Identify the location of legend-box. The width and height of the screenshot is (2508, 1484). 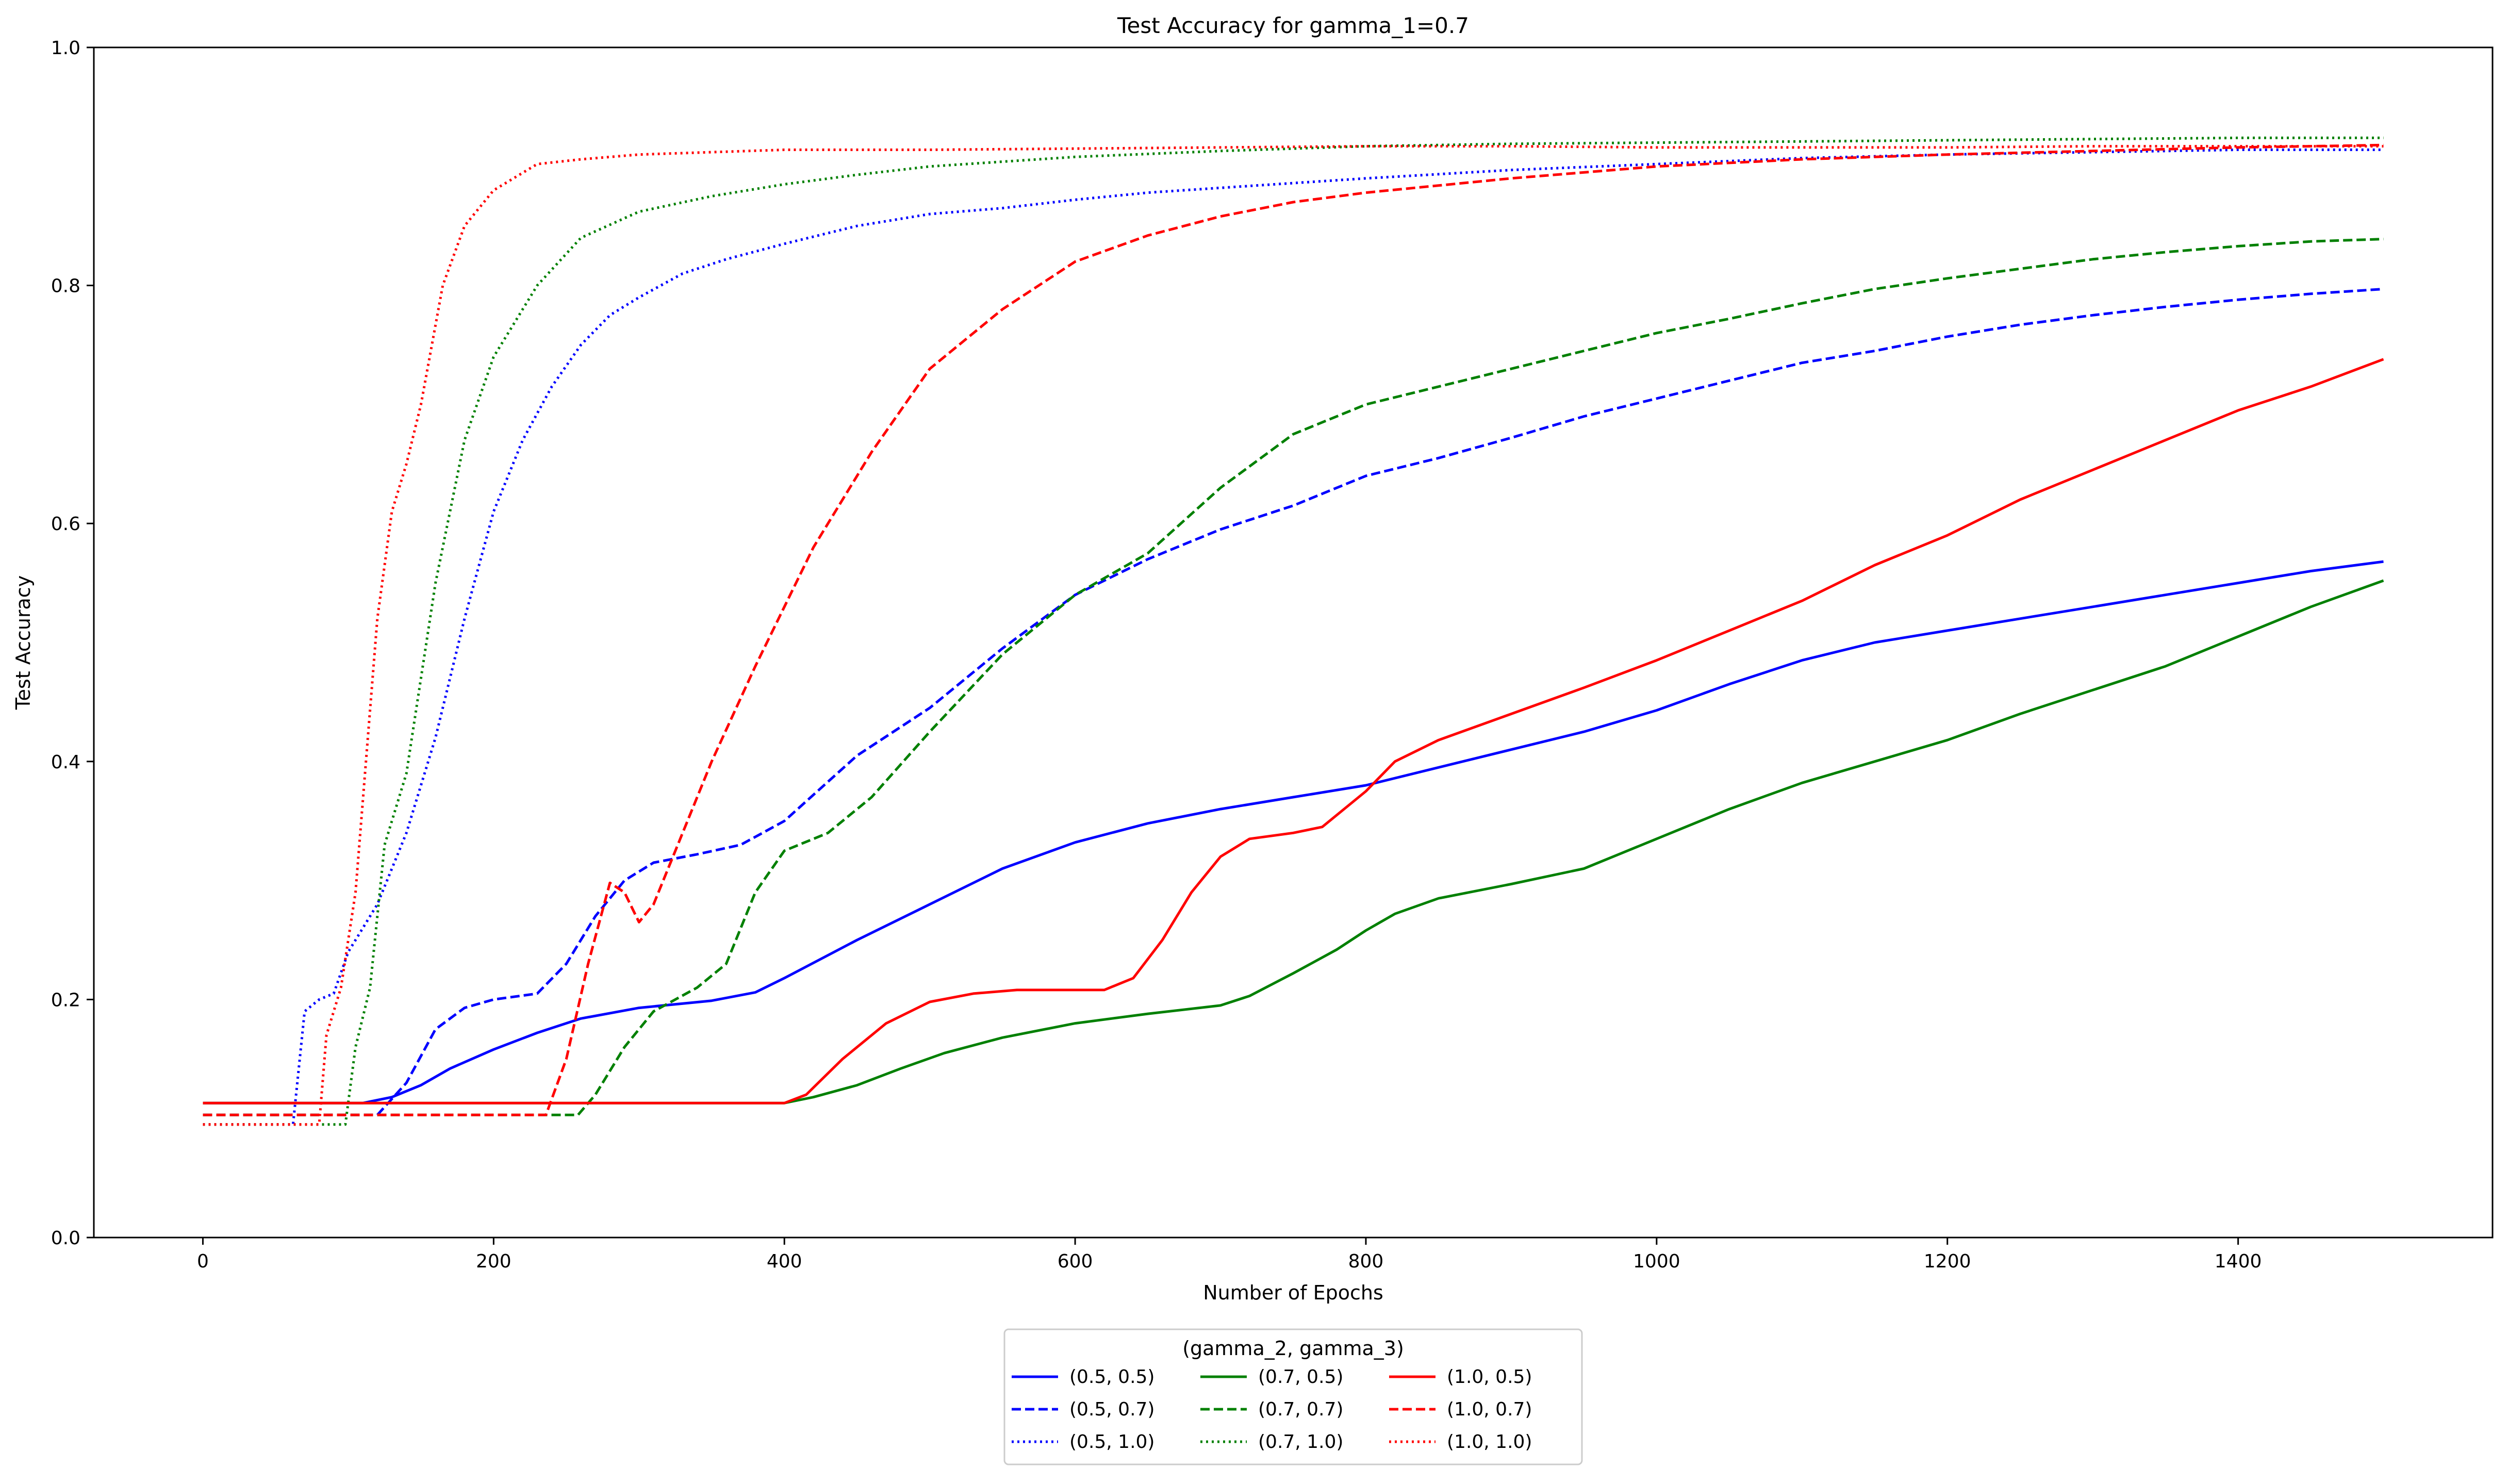
(1293, 1396).